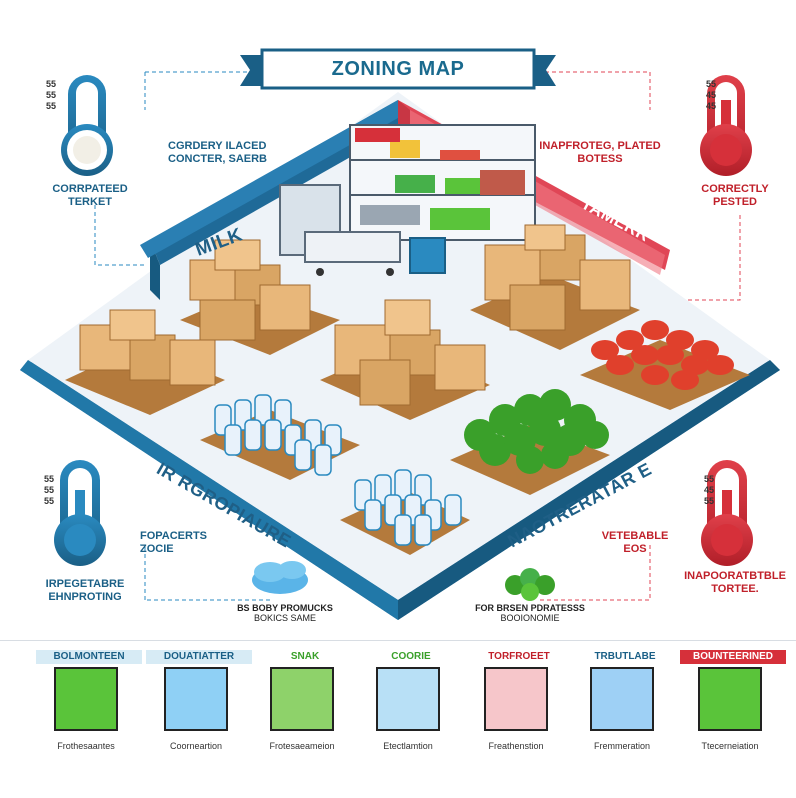  Describe the element at coordinates (530, 584) in the screenshot. I see `green-vegetable-icon` at that location.